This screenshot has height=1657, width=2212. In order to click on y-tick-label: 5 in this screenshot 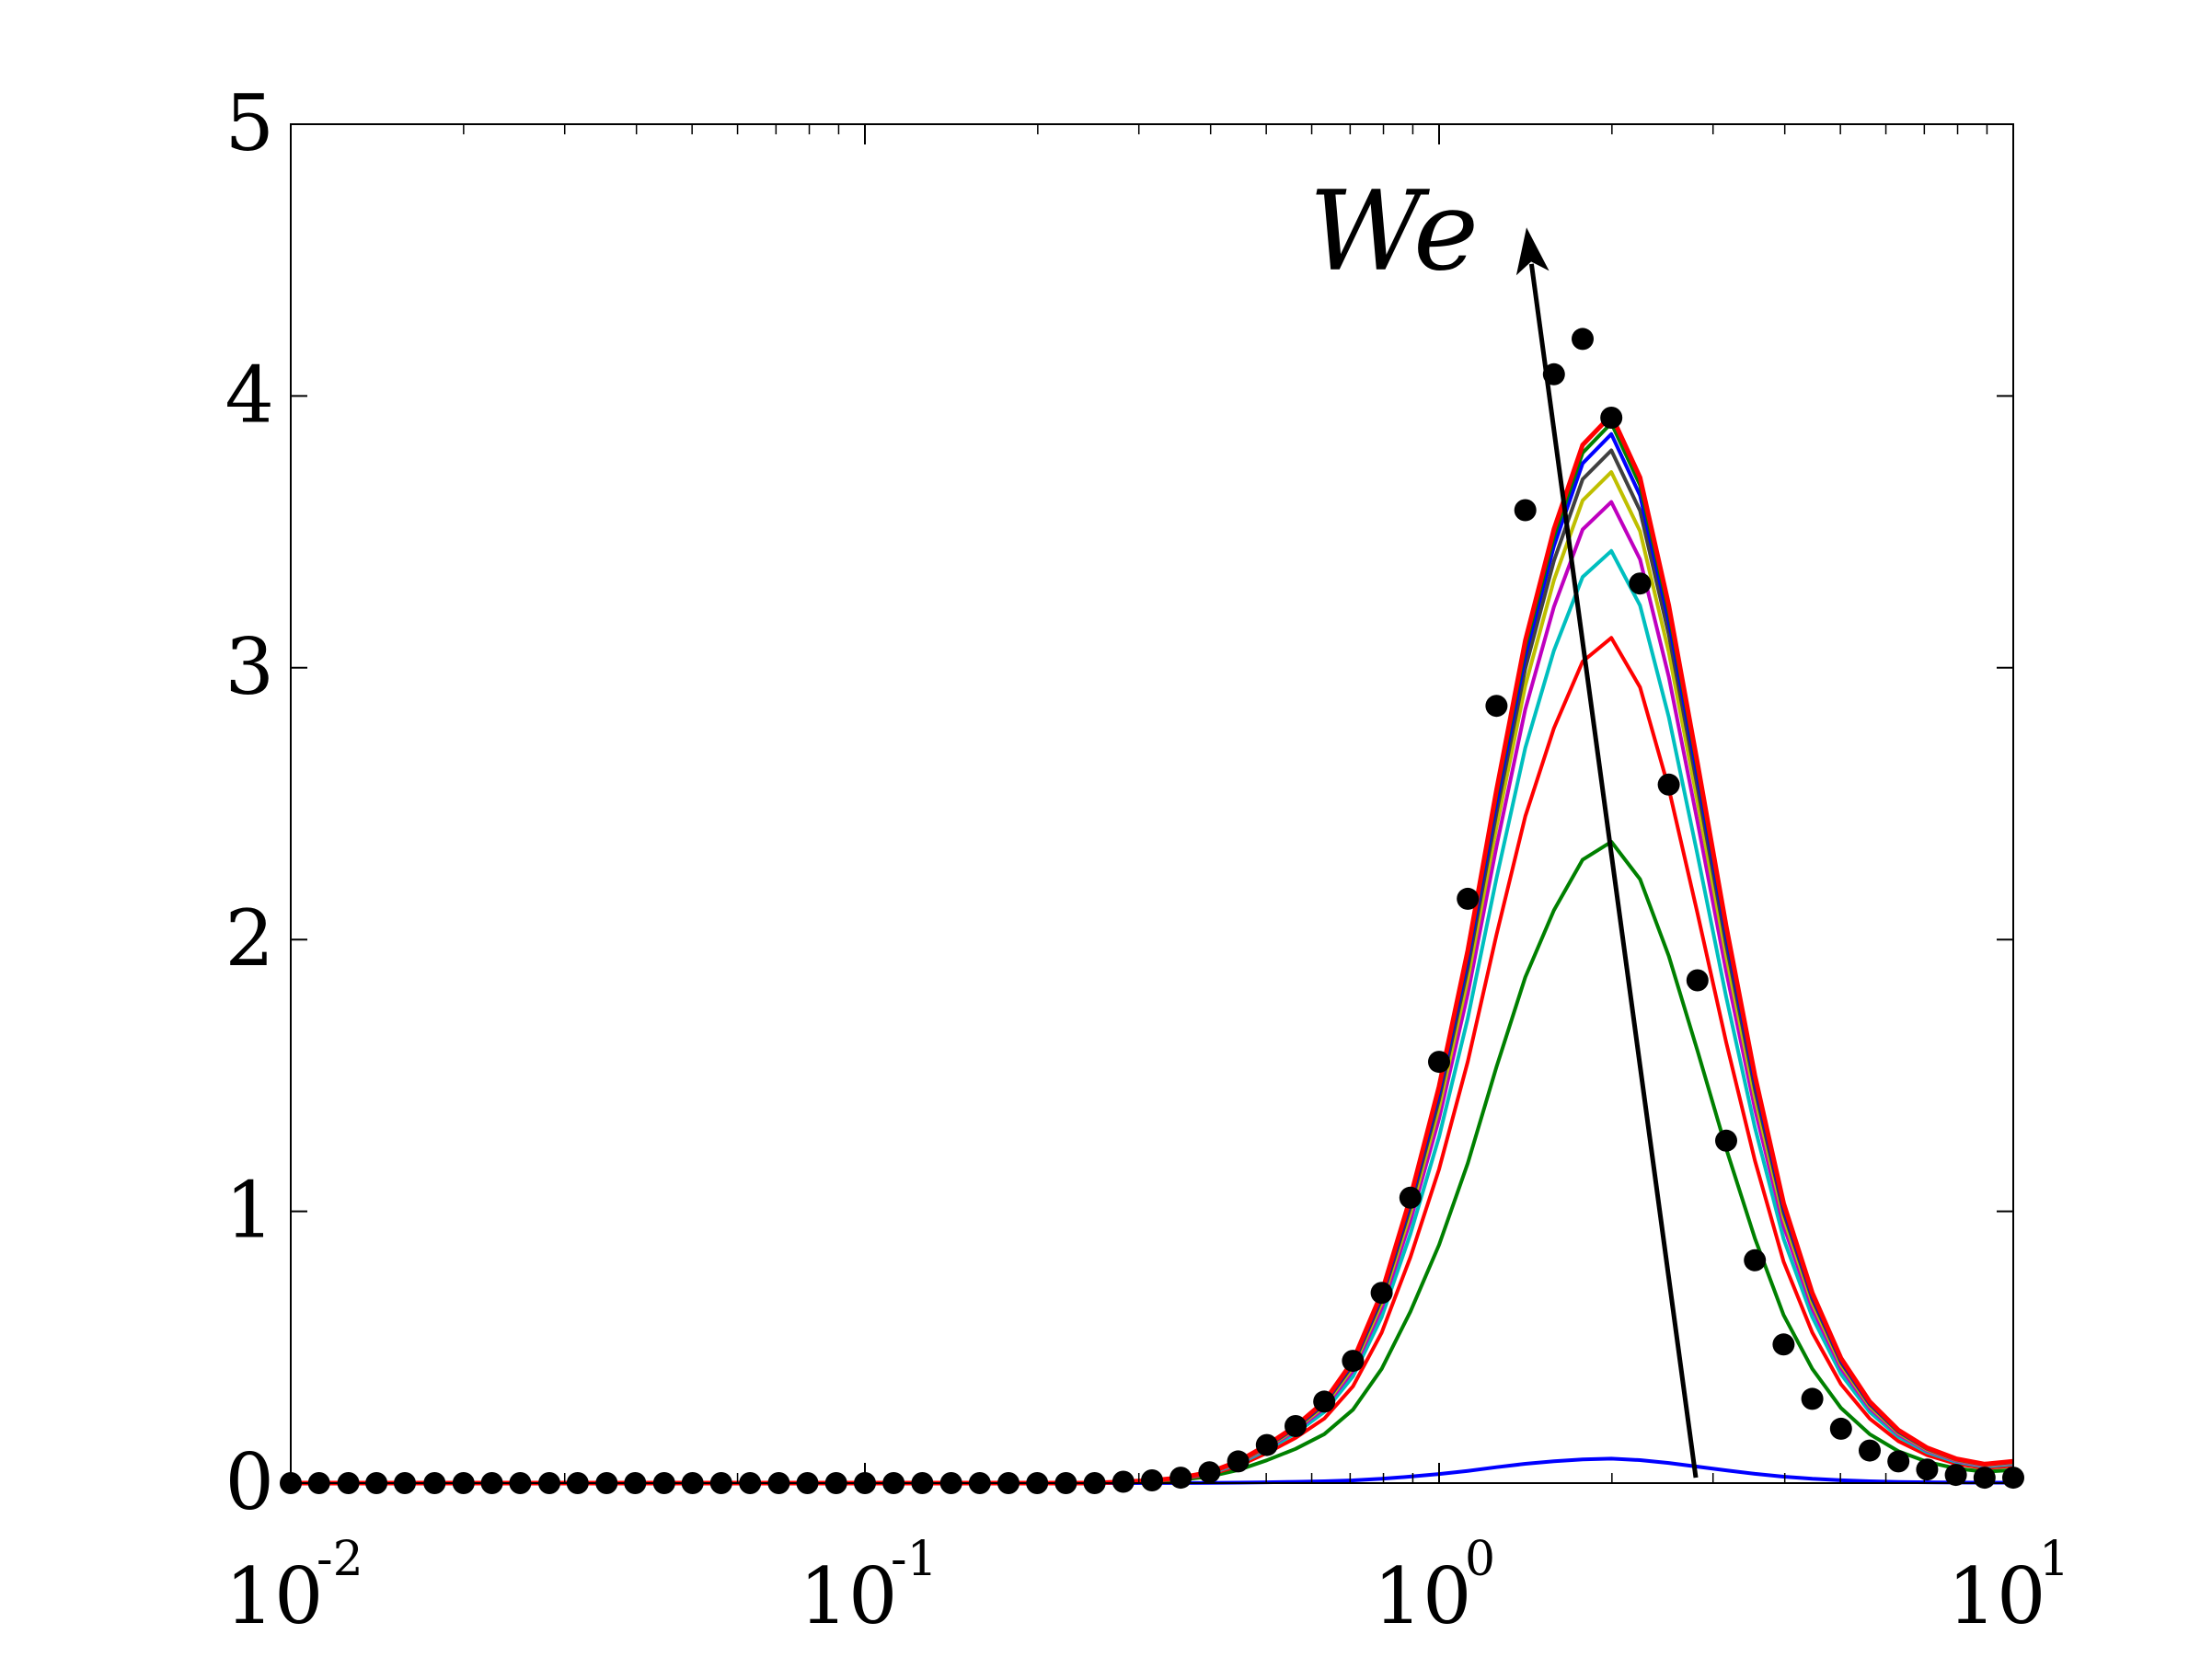, I will do `click(249, 123)`.